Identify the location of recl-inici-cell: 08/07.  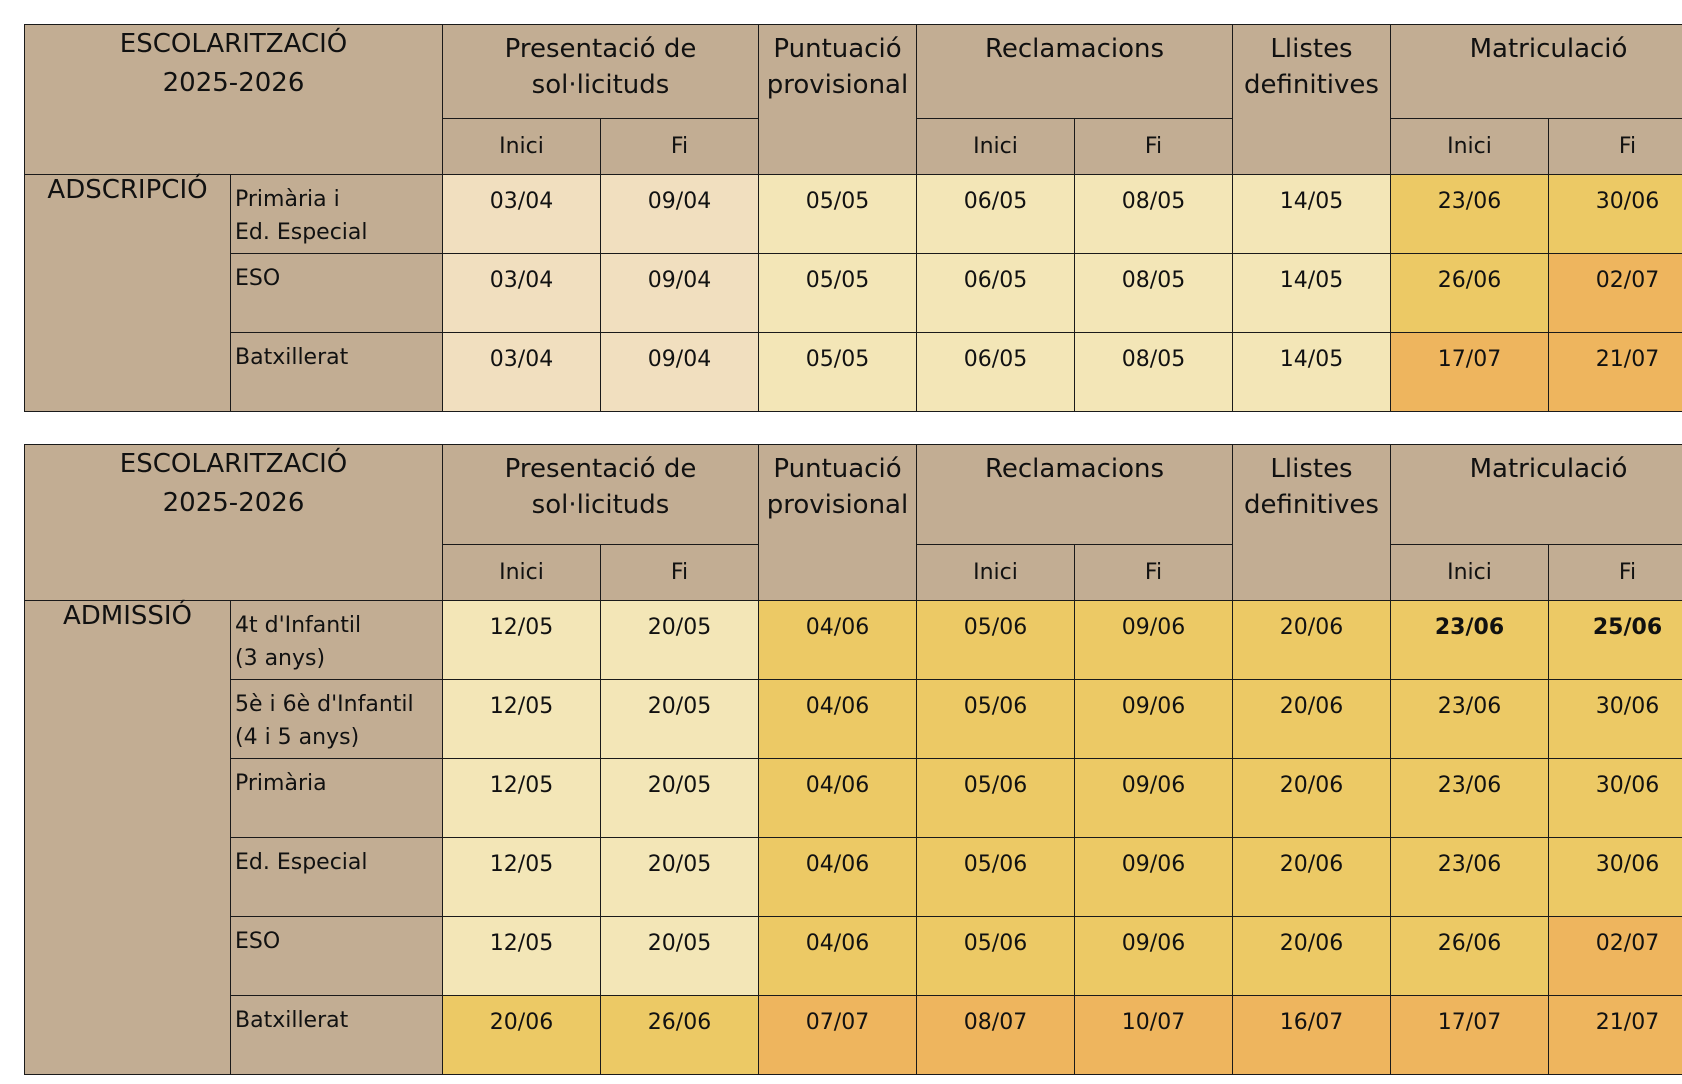
(995, 1035).